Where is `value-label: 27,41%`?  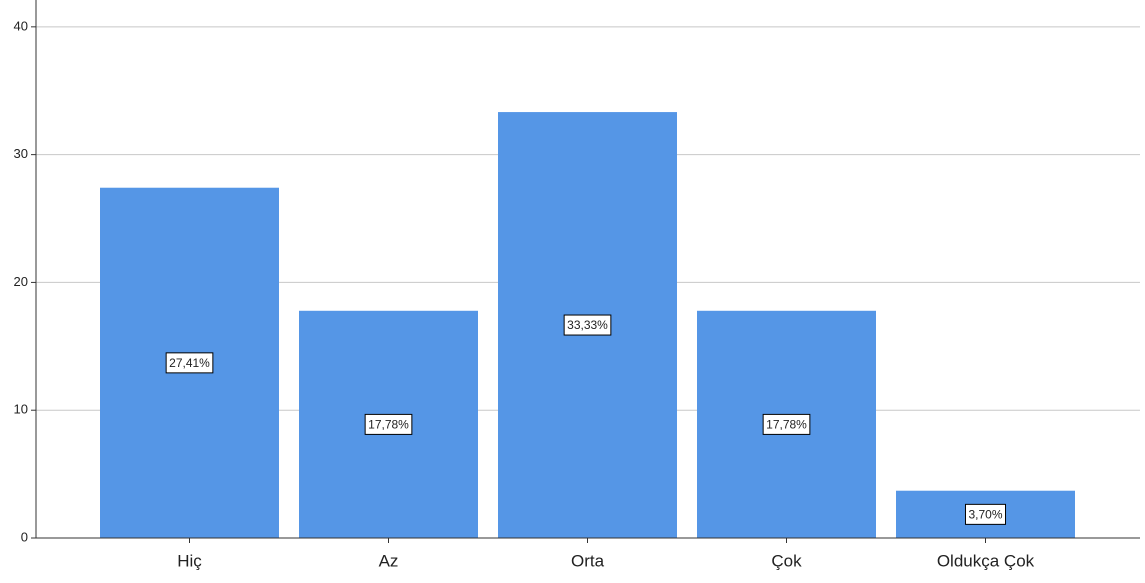
value-label: 27,41% is located at coordinates (189, 363).